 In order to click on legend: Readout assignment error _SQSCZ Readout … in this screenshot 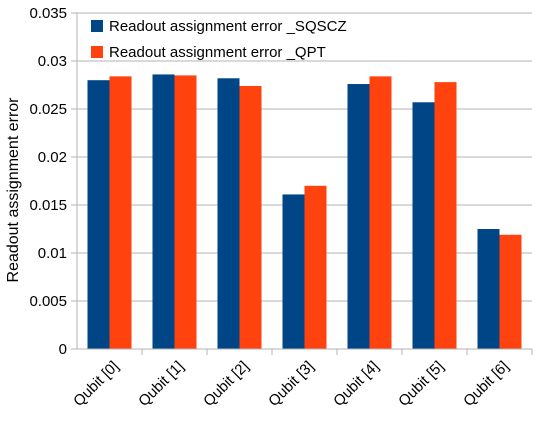, I will do `click(219, 39)`.